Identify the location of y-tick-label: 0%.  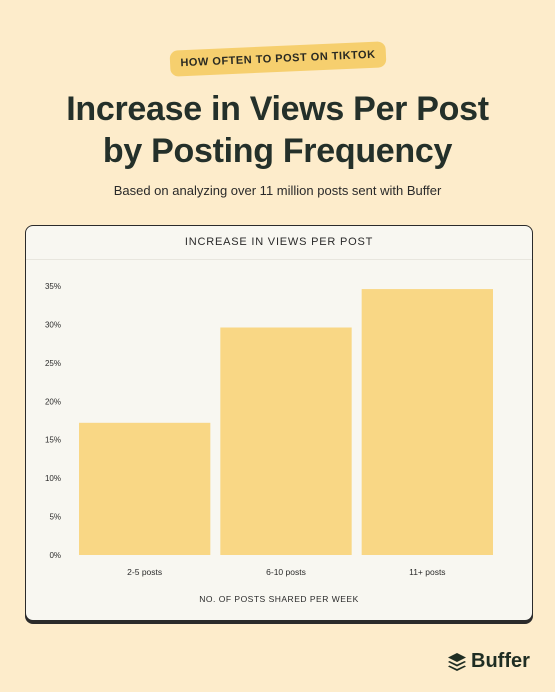
(55, 555).